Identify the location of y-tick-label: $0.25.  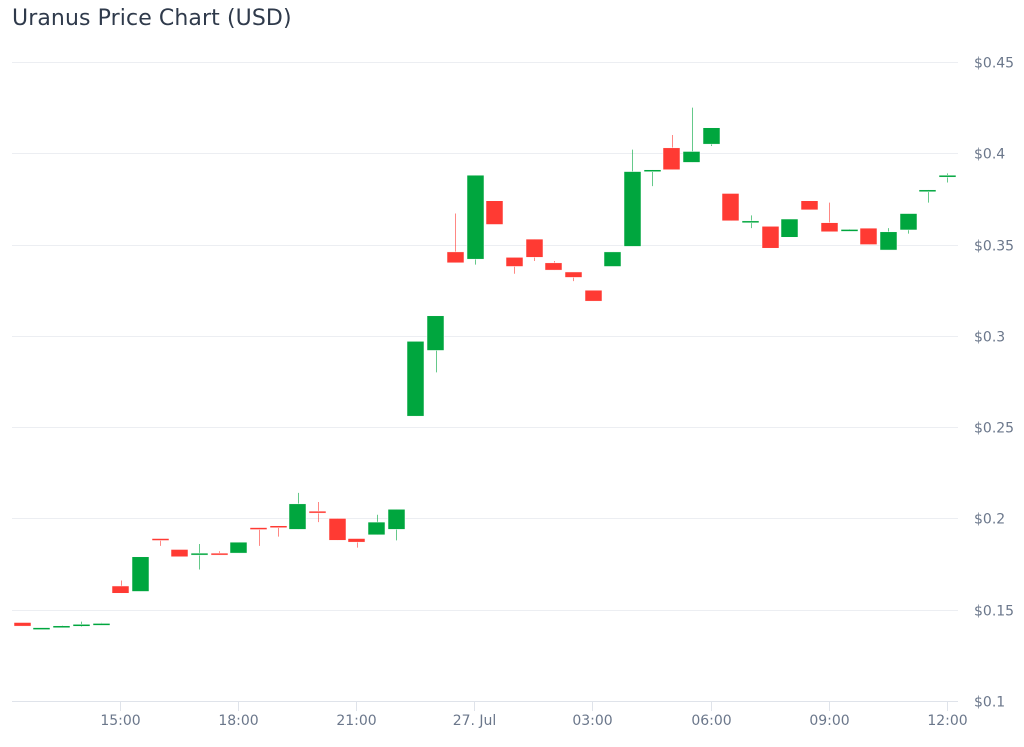
(994, 429).